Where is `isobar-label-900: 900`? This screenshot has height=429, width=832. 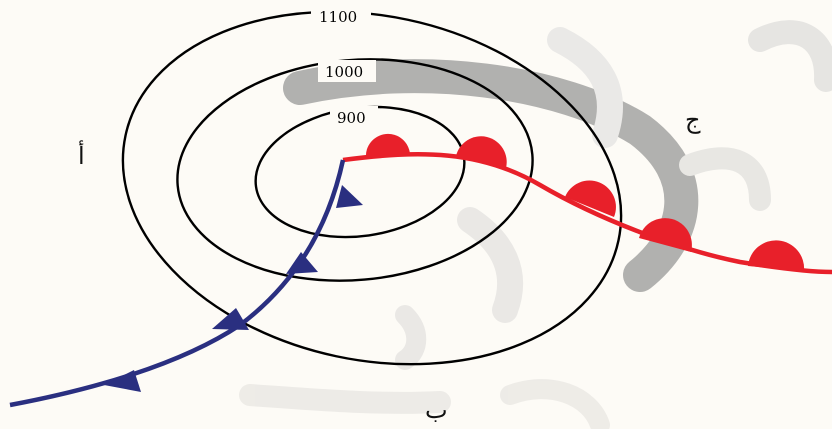
isobar-label-900: 900 is located at coordinates (351, 118).